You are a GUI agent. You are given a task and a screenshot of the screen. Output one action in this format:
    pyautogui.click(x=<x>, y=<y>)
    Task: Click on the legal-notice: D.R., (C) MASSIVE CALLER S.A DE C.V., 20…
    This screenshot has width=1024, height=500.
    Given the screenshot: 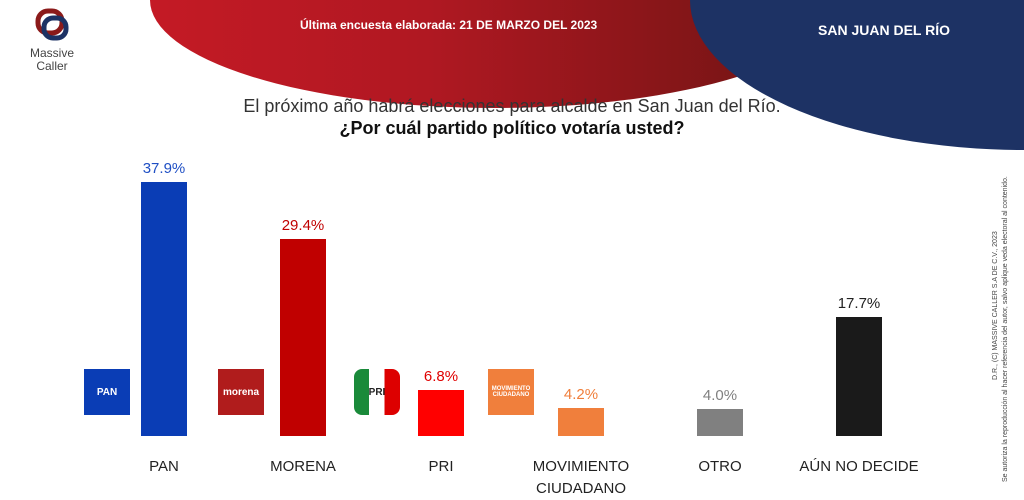 What is the action you would take?
    pyautogui.click(x=1000, y=296)
    